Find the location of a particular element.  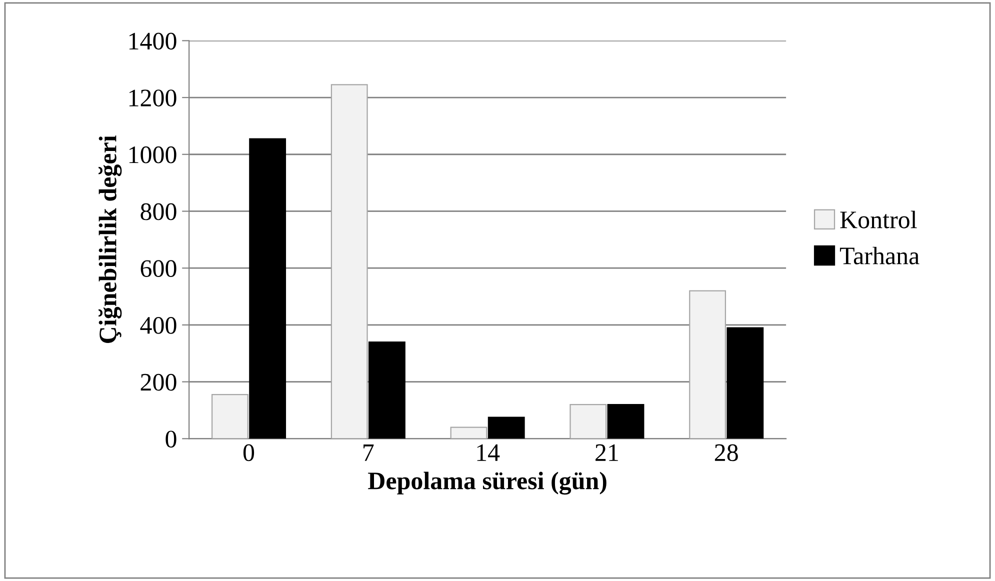

y-tick-label: 200 is located at coordinates (158, 382).